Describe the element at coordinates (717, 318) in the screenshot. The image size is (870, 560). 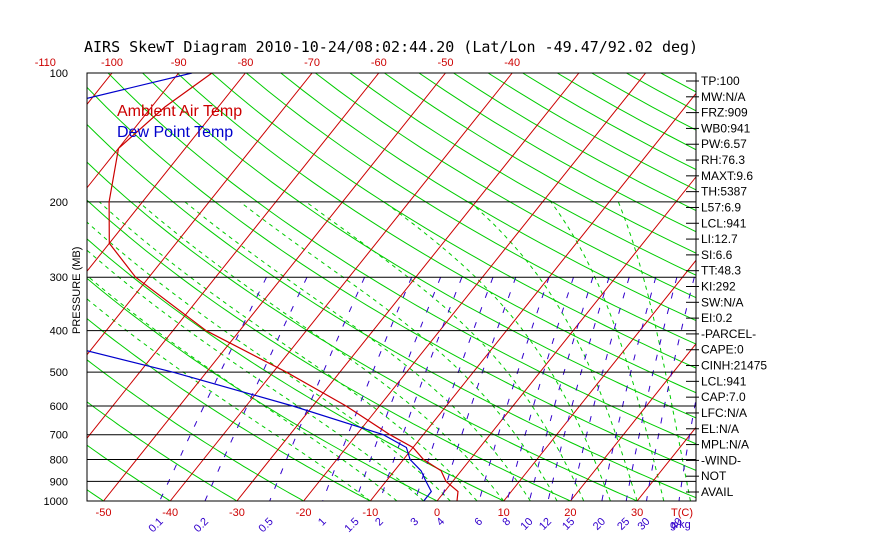
I see `index-label: EI:0.2` at that location.